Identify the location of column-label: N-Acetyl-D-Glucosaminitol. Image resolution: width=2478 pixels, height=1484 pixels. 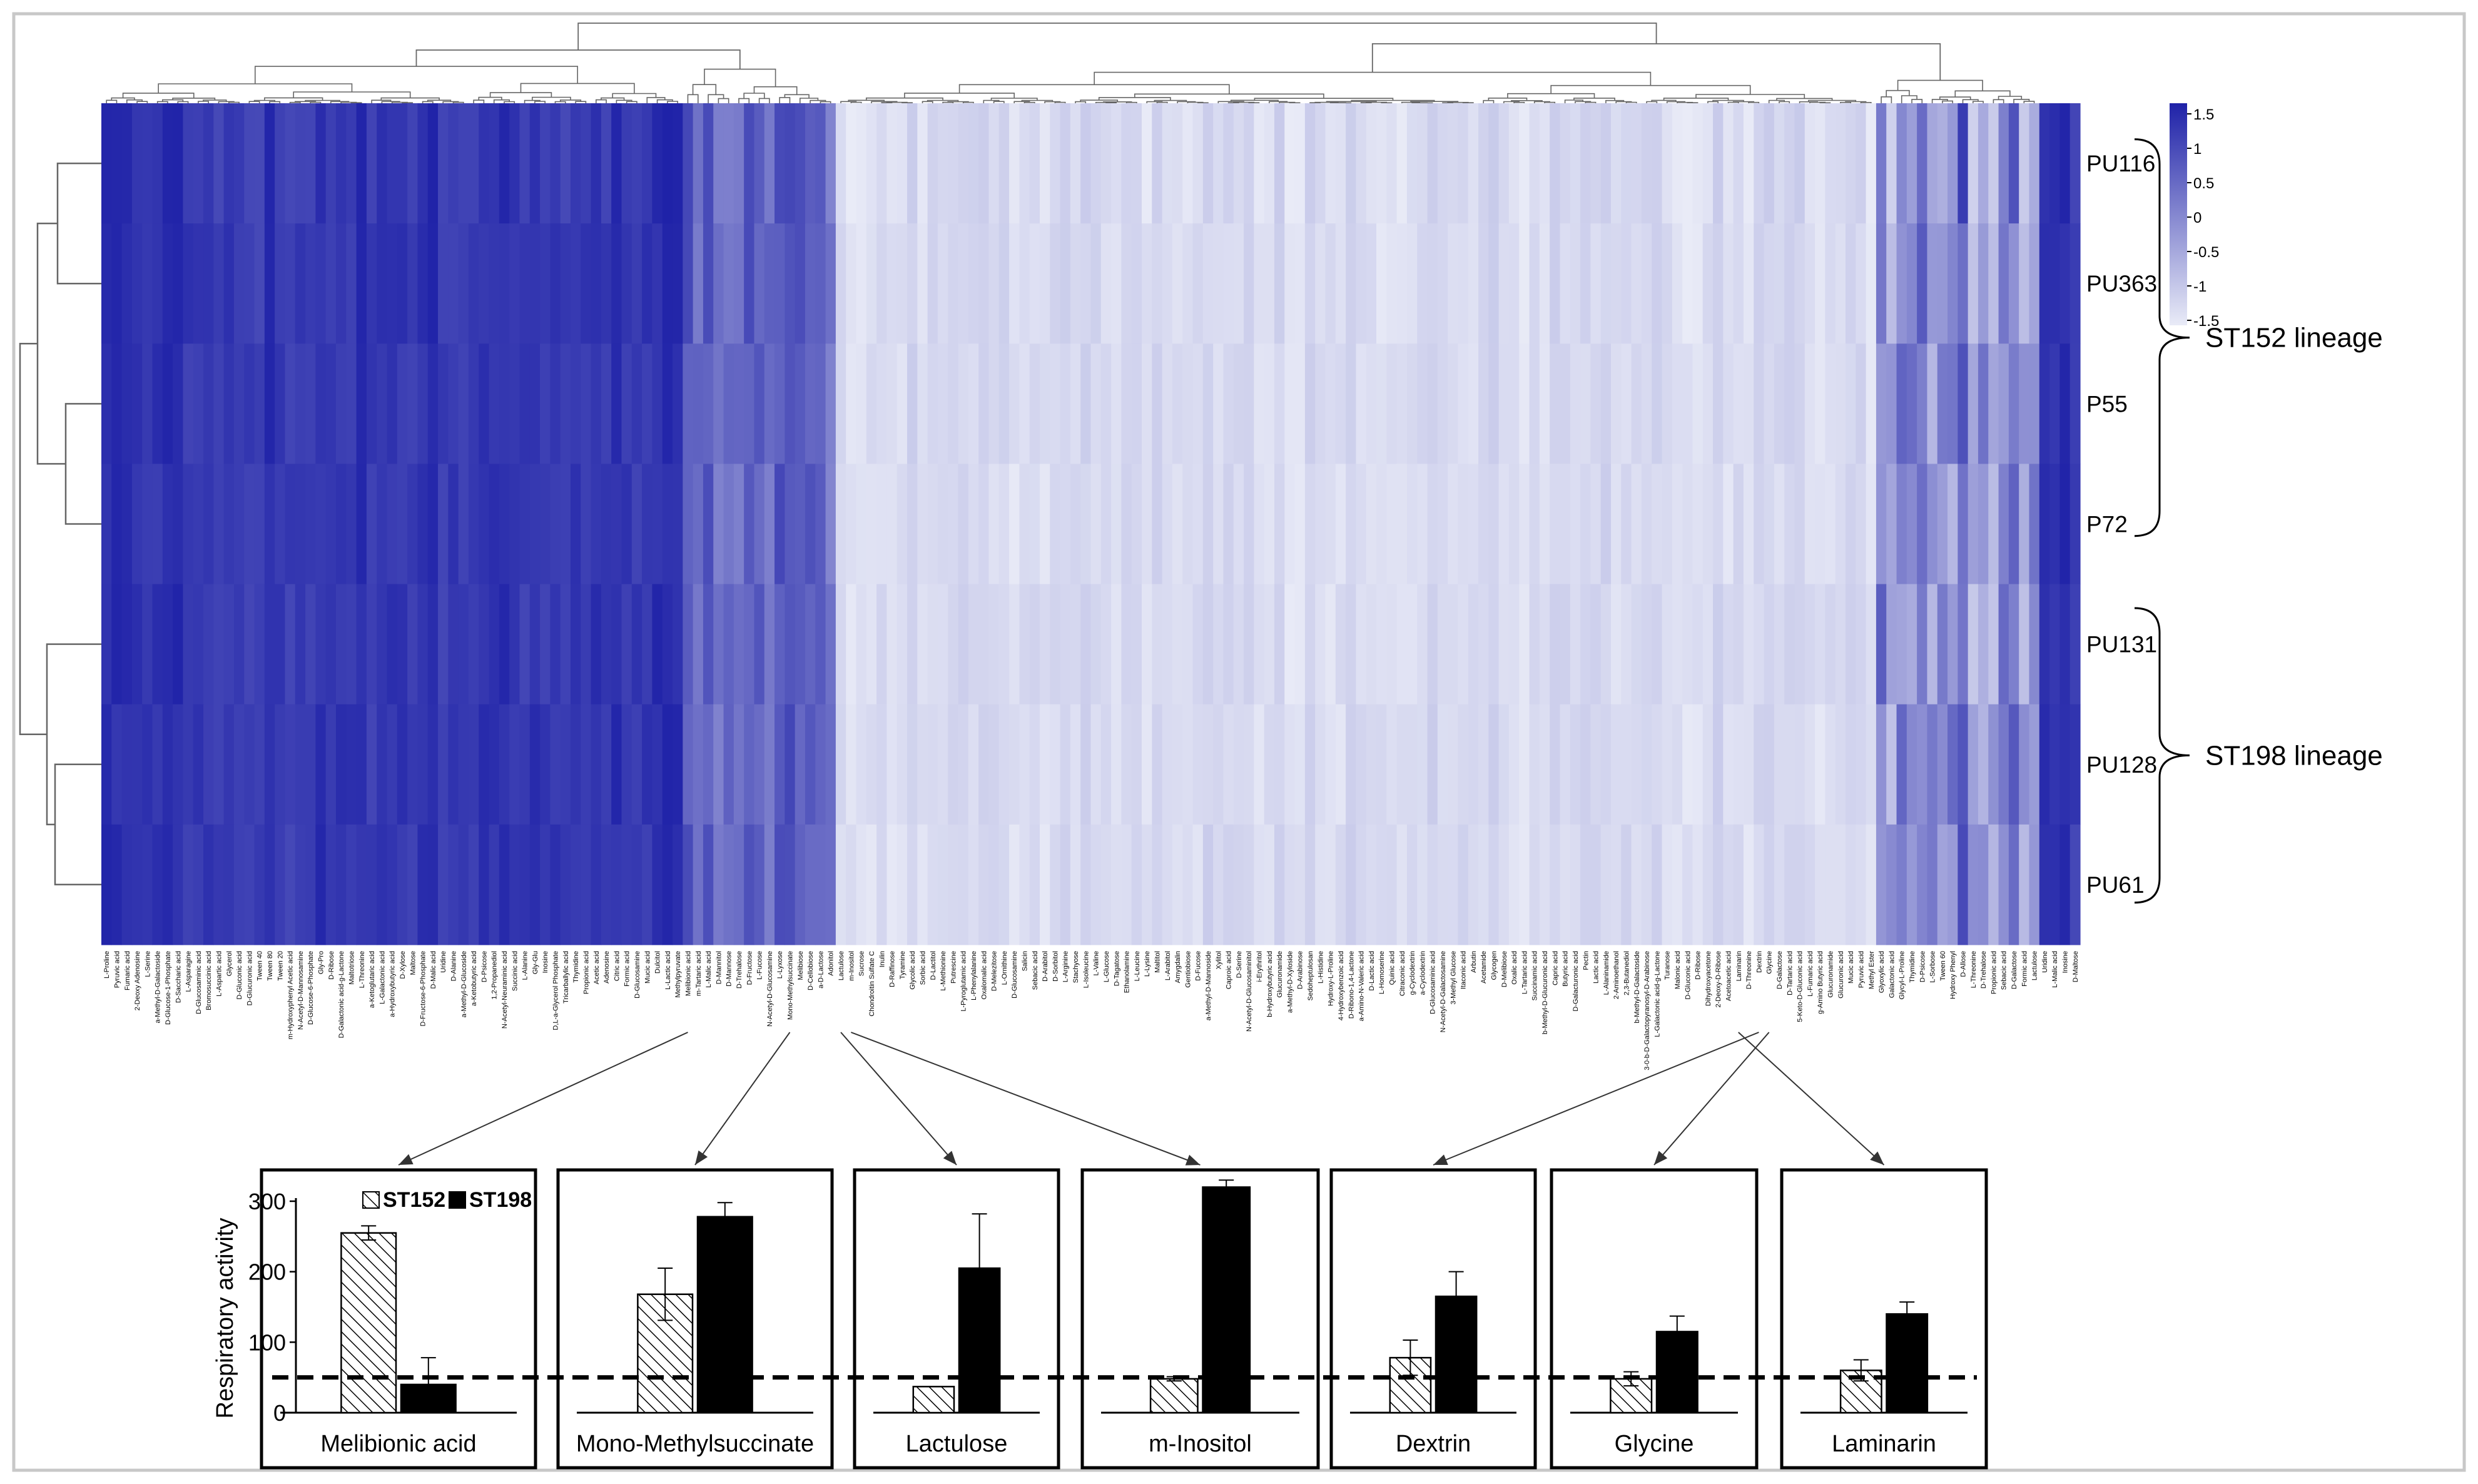
(1249, 991).